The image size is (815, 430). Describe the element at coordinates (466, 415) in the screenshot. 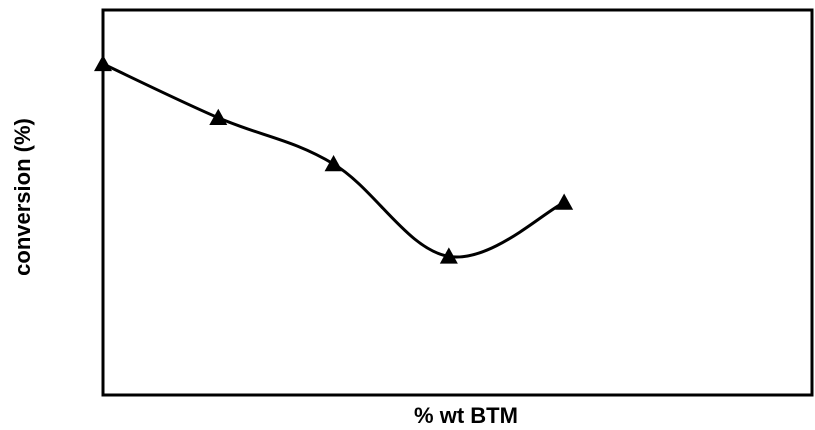

I see `x-axis-label: % wt BTM` at that location.